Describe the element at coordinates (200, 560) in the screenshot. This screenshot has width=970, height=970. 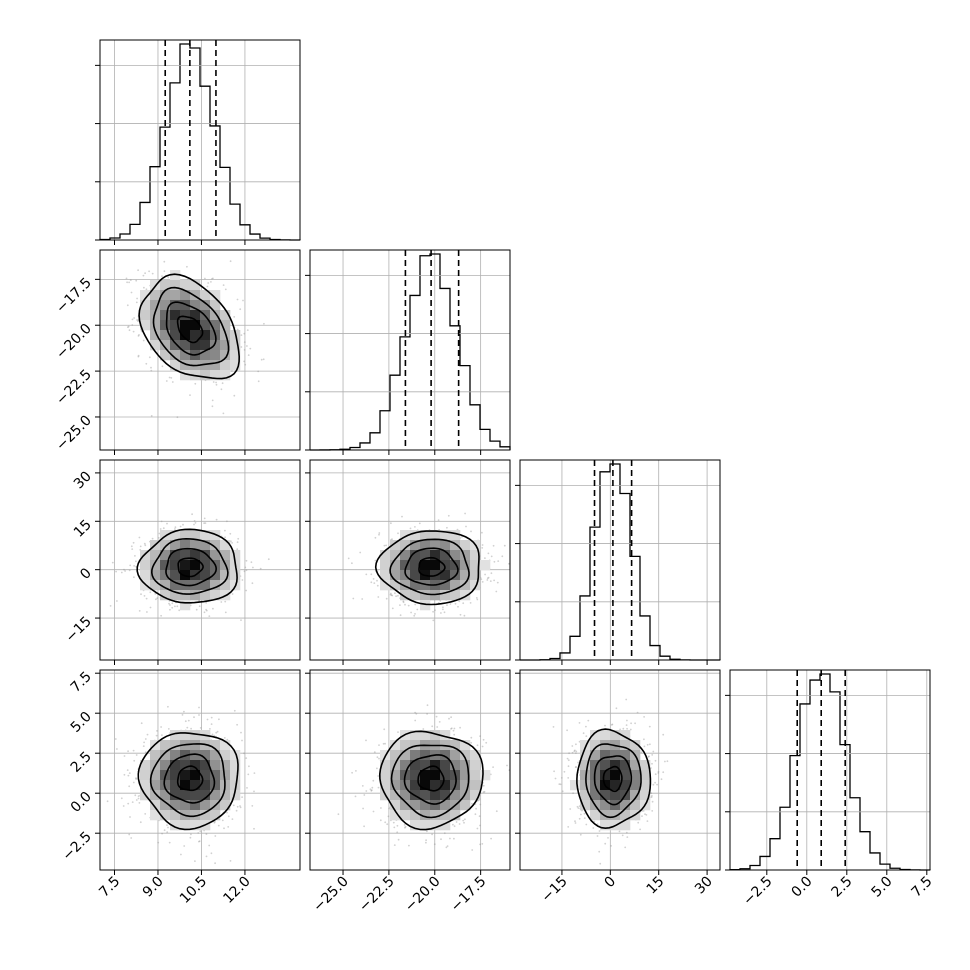
I see `panel-frame` at that location.